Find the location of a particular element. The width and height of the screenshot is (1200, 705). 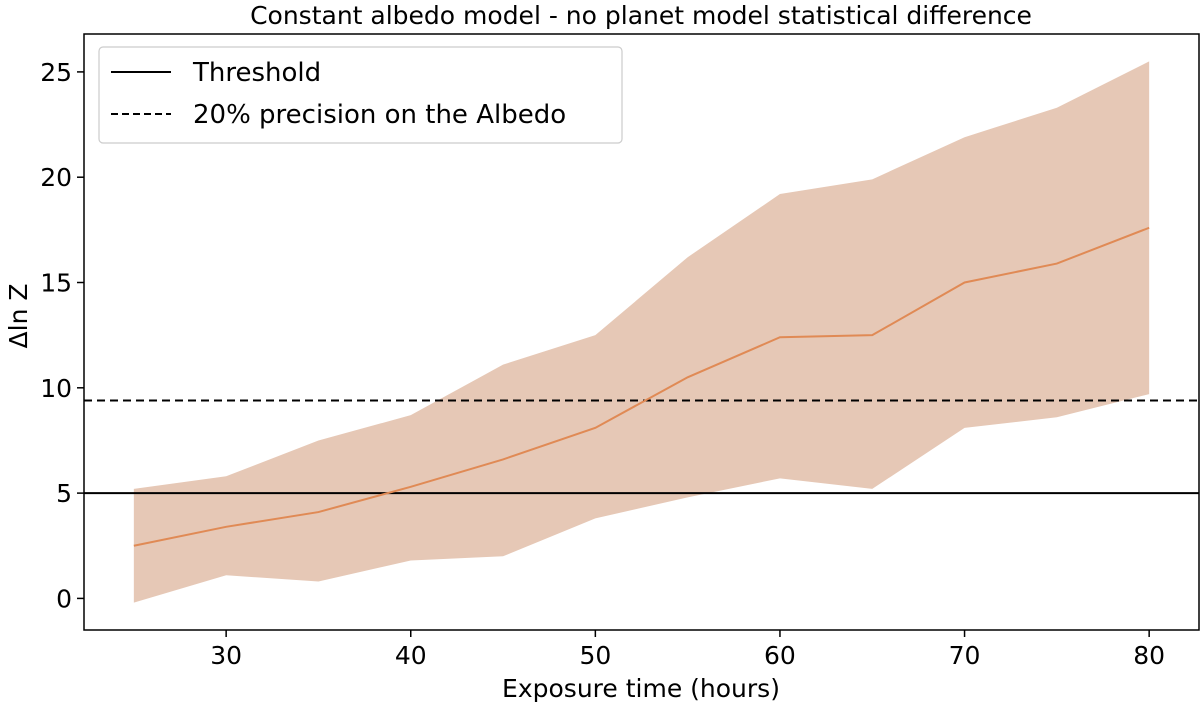

y-ticks: 0 5 10 15 20 25 is located at coordinates (62, 335).